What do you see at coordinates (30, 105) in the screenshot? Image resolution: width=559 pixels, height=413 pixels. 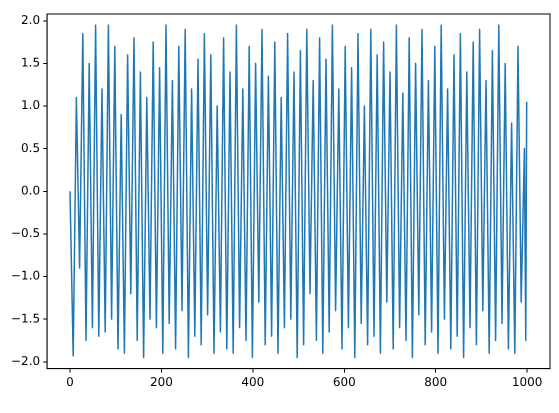 I see `y-tick-label: 1.0` at bounding box center [30, 105].